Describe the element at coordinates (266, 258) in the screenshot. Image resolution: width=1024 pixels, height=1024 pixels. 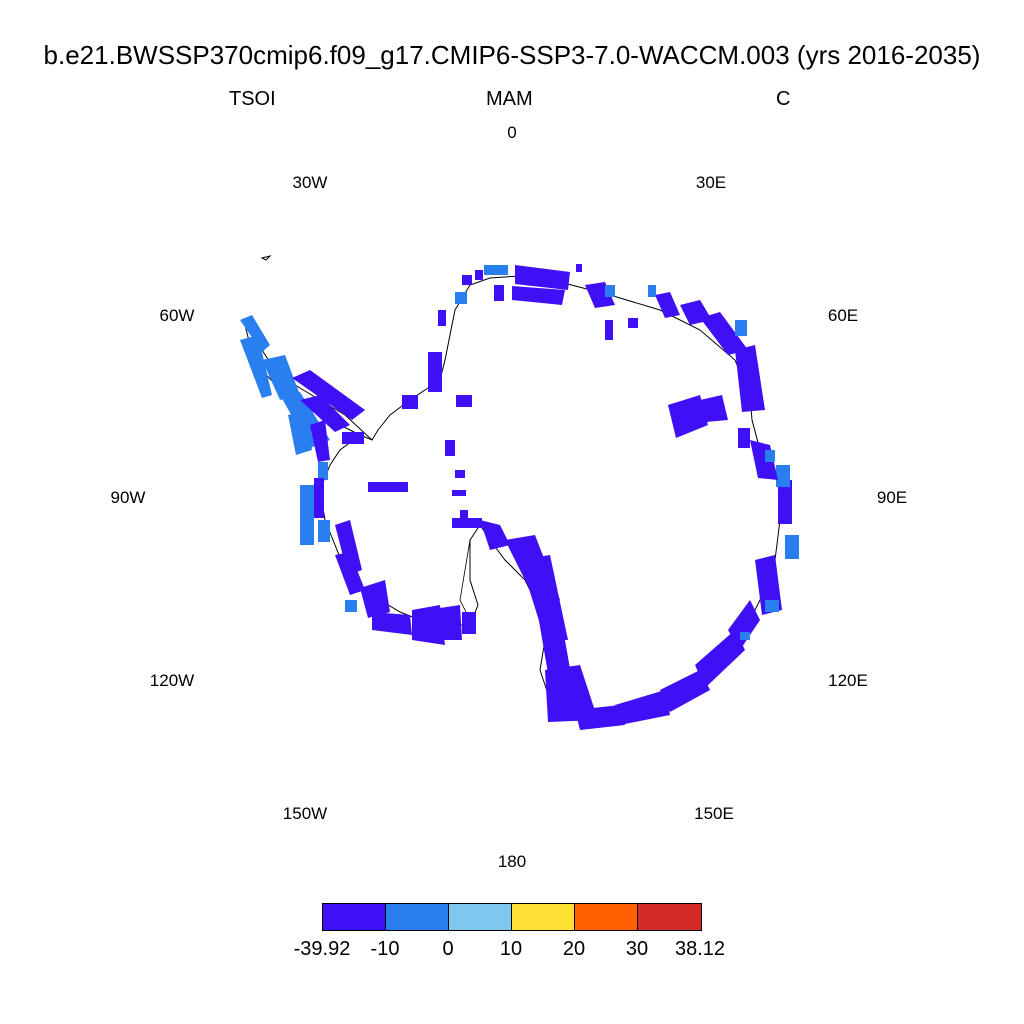
I see `small-island` at that location.